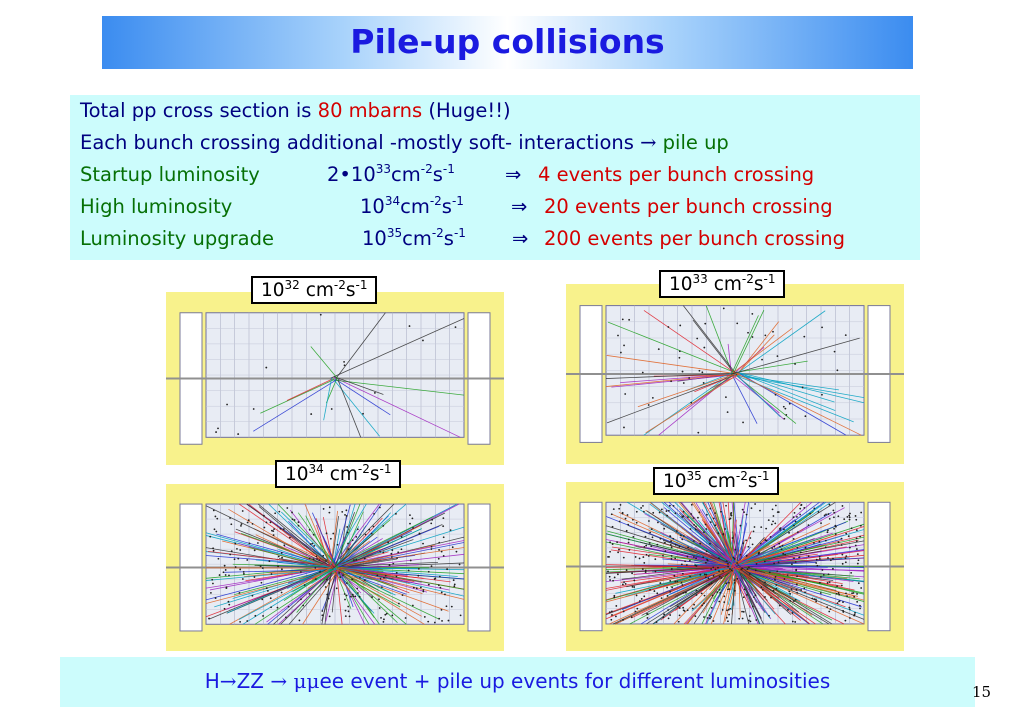  I want to click on title-banner: Pile-up collisions, so click(507, 42).